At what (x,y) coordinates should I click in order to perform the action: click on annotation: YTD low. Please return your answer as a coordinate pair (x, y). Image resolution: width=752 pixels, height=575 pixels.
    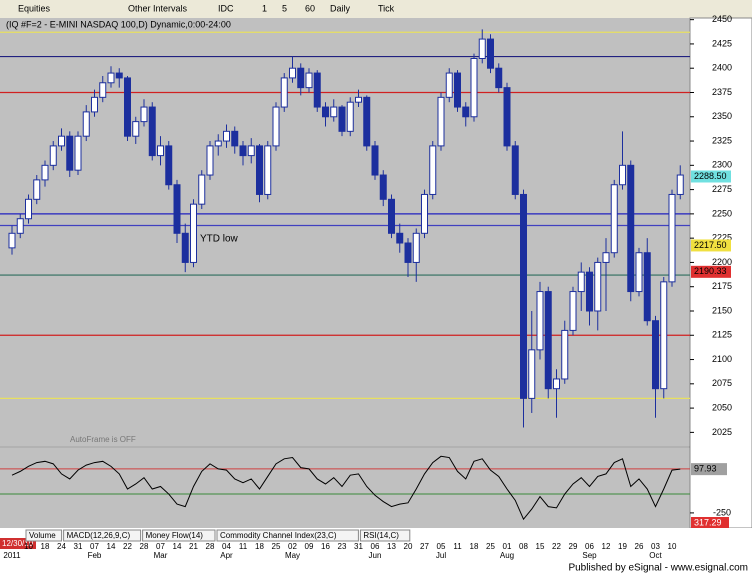
    Looking at the image, I should click on (219, 239).